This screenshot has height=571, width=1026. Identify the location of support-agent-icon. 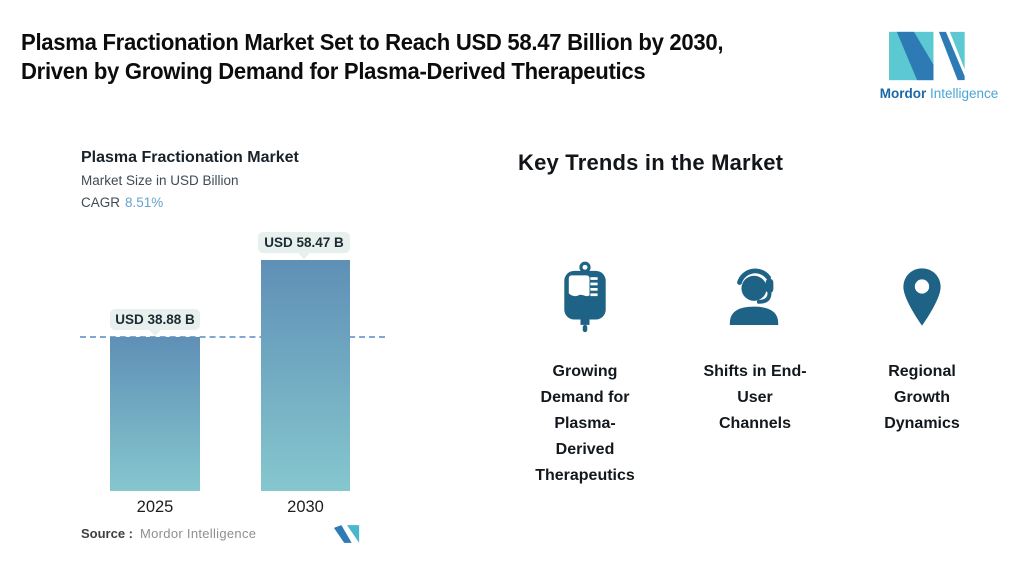
(754, 297).